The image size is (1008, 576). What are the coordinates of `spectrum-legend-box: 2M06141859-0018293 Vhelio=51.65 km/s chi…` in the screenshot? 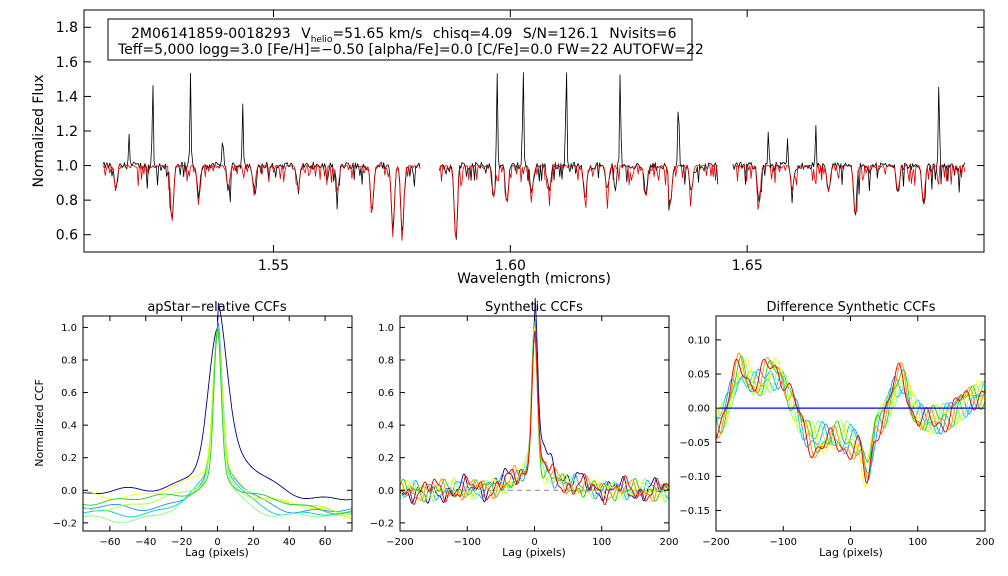 It's located at (405, 39).